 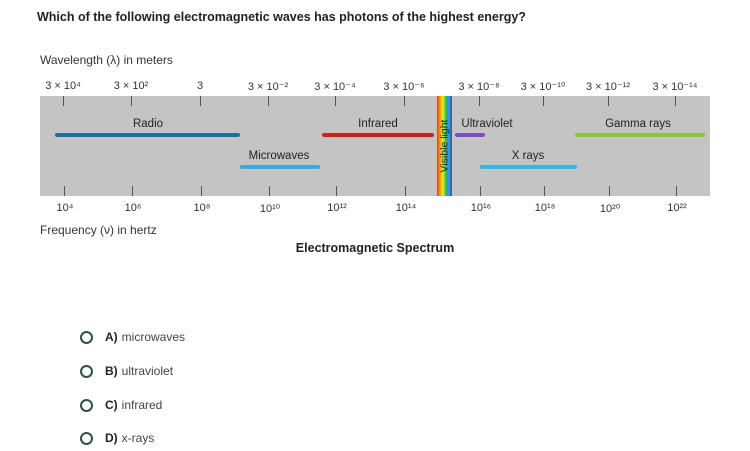 I want to click on microwaves-label: Microwaves, so click(x=279, y=156).